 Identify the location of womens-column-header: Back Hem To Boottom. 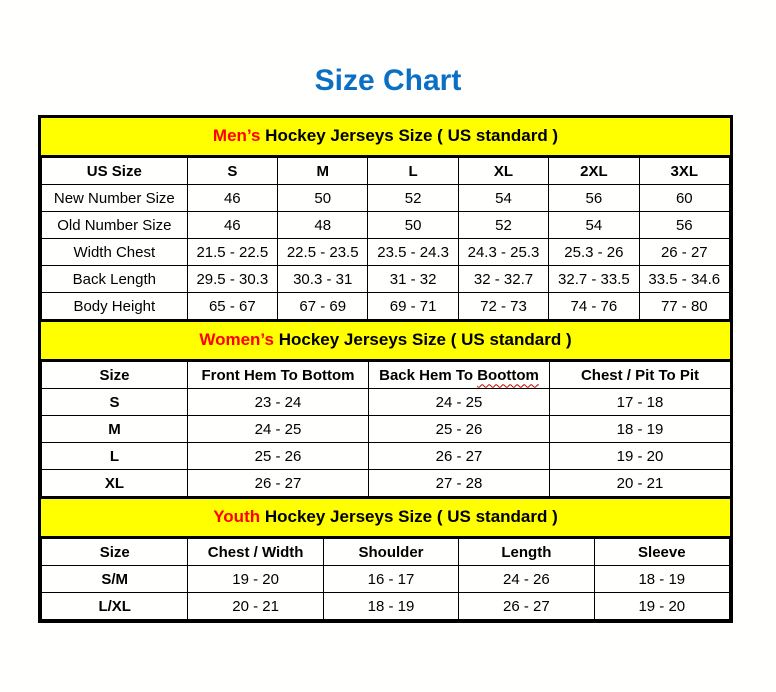
(459, 375).